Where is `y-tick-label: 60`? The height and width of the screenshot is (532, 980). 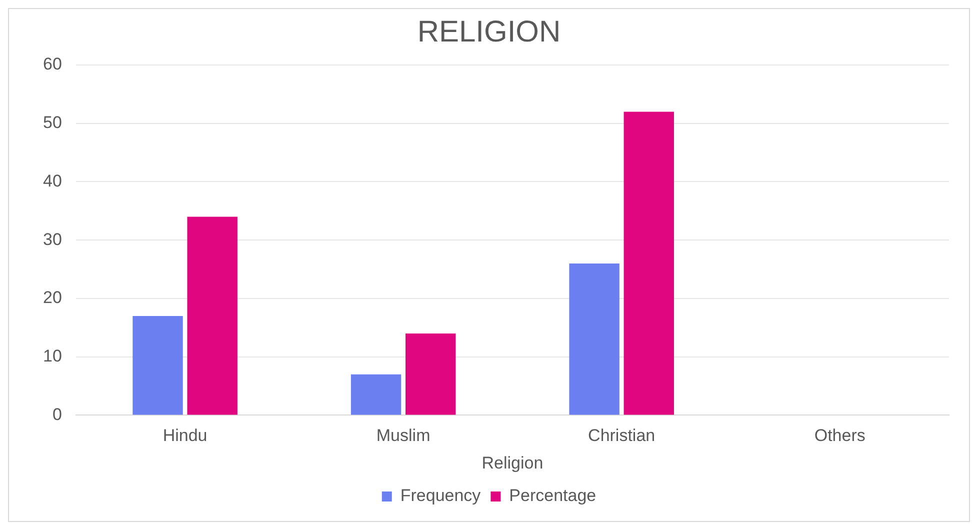 y-tick-label: 60 is located at coordinates (52, 64).